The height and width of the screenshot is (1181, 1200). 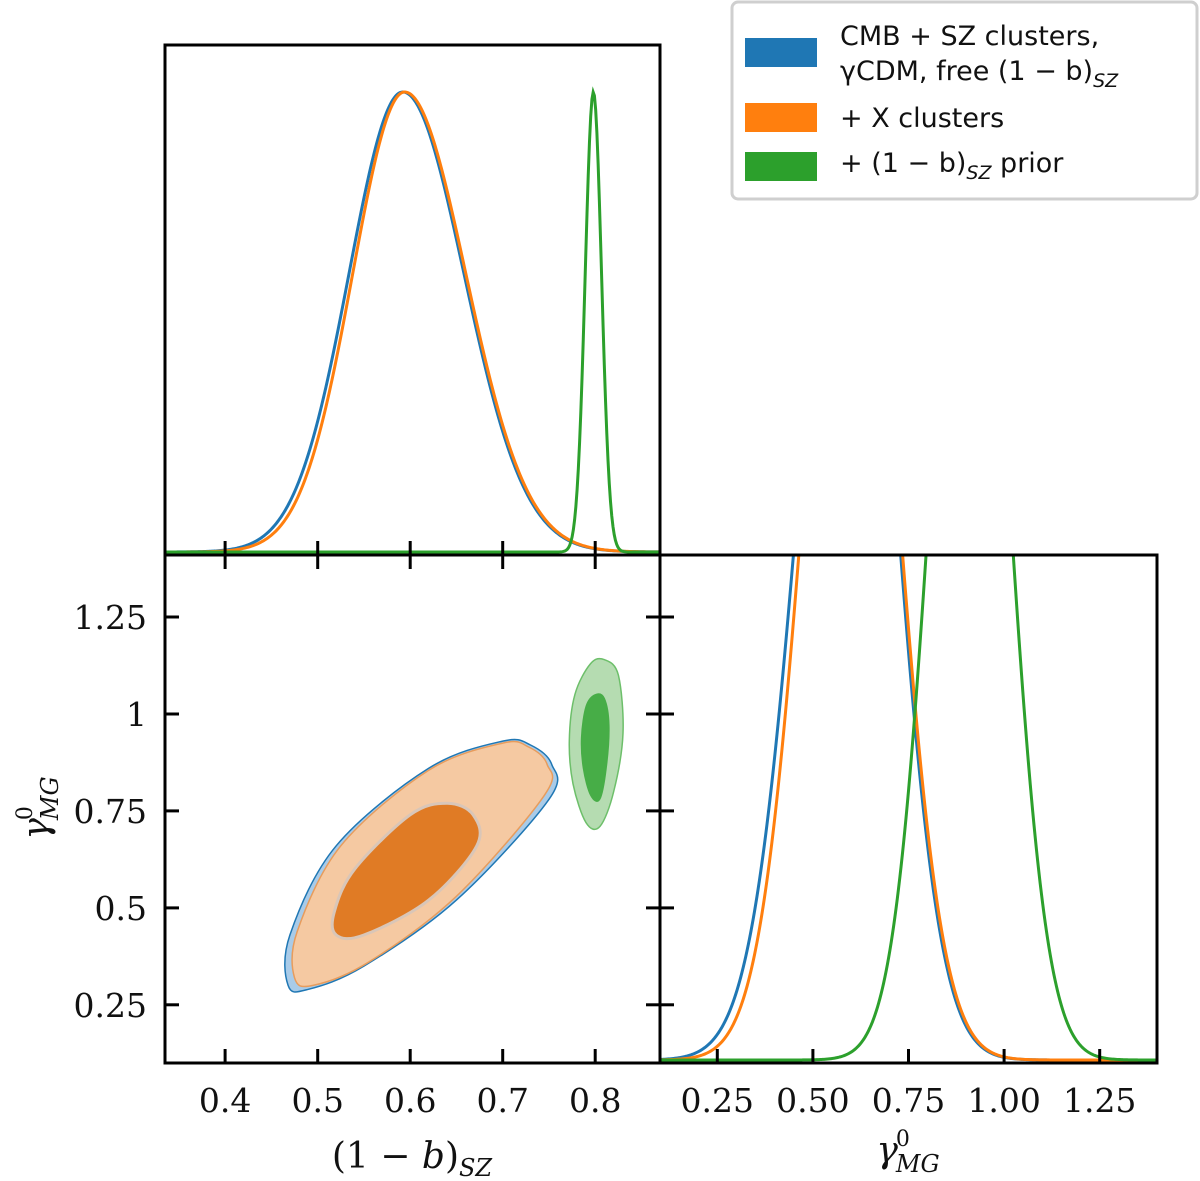 What do you see at coordinates (812, 1100) in the screenshot?
I see `tick-label-gamma-bottom: 0.50` at bounding box center [812, 1100].